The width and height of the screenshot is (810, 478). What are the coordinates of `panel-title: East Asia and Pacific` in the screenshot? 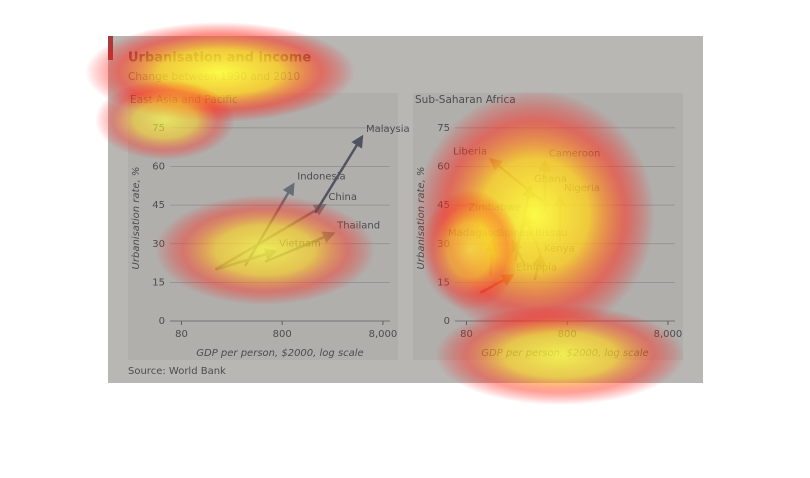 It's located at (184, 100).